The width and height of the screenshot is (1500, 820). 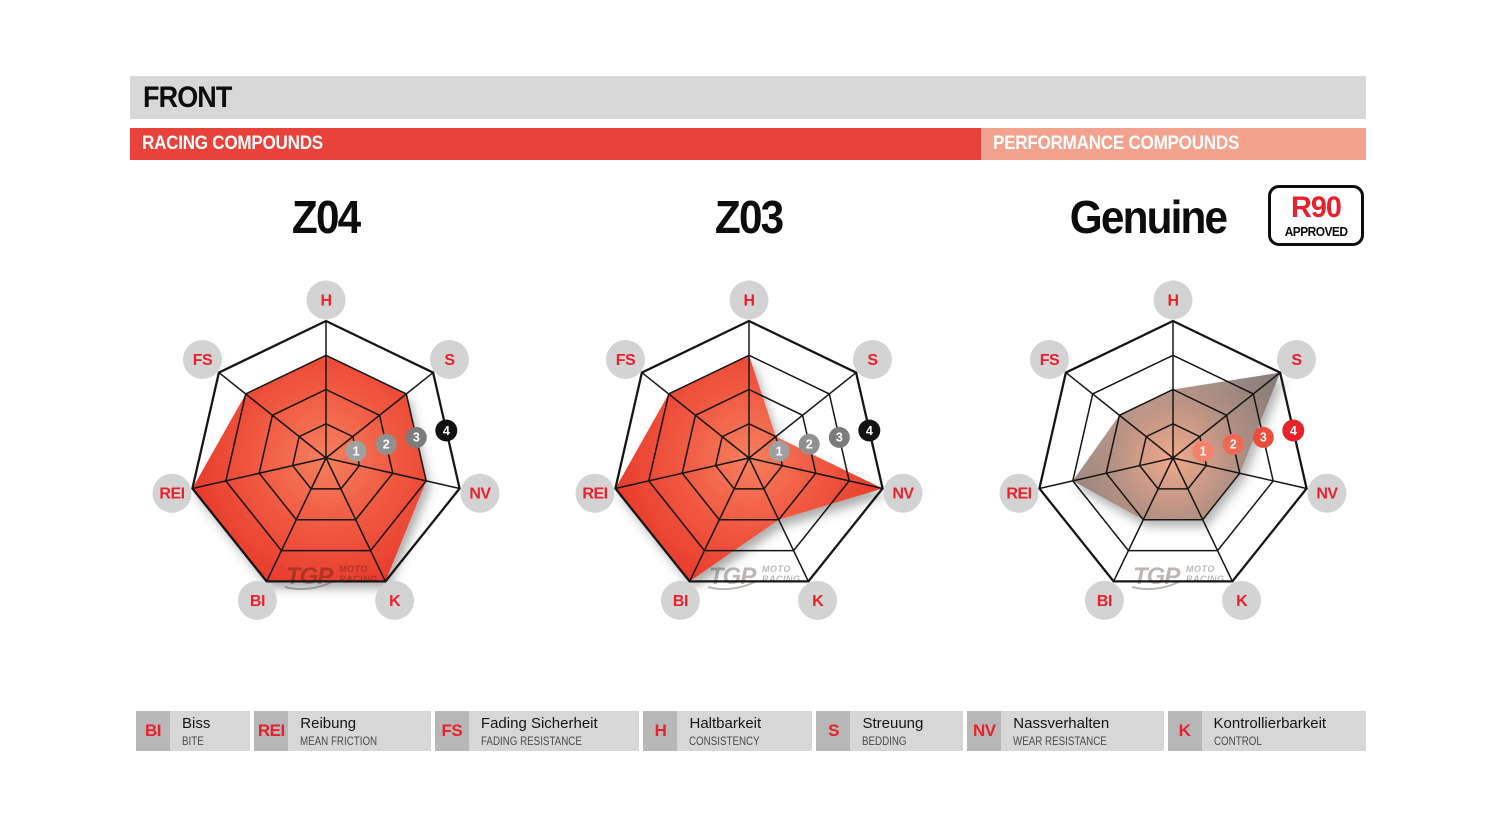 What do you see at coordinates (1116, 143) in the screenshot?
I see `performance-compounds-label: PERFORMANCE COMPOUNDS` at bounding box center [1116, 143].